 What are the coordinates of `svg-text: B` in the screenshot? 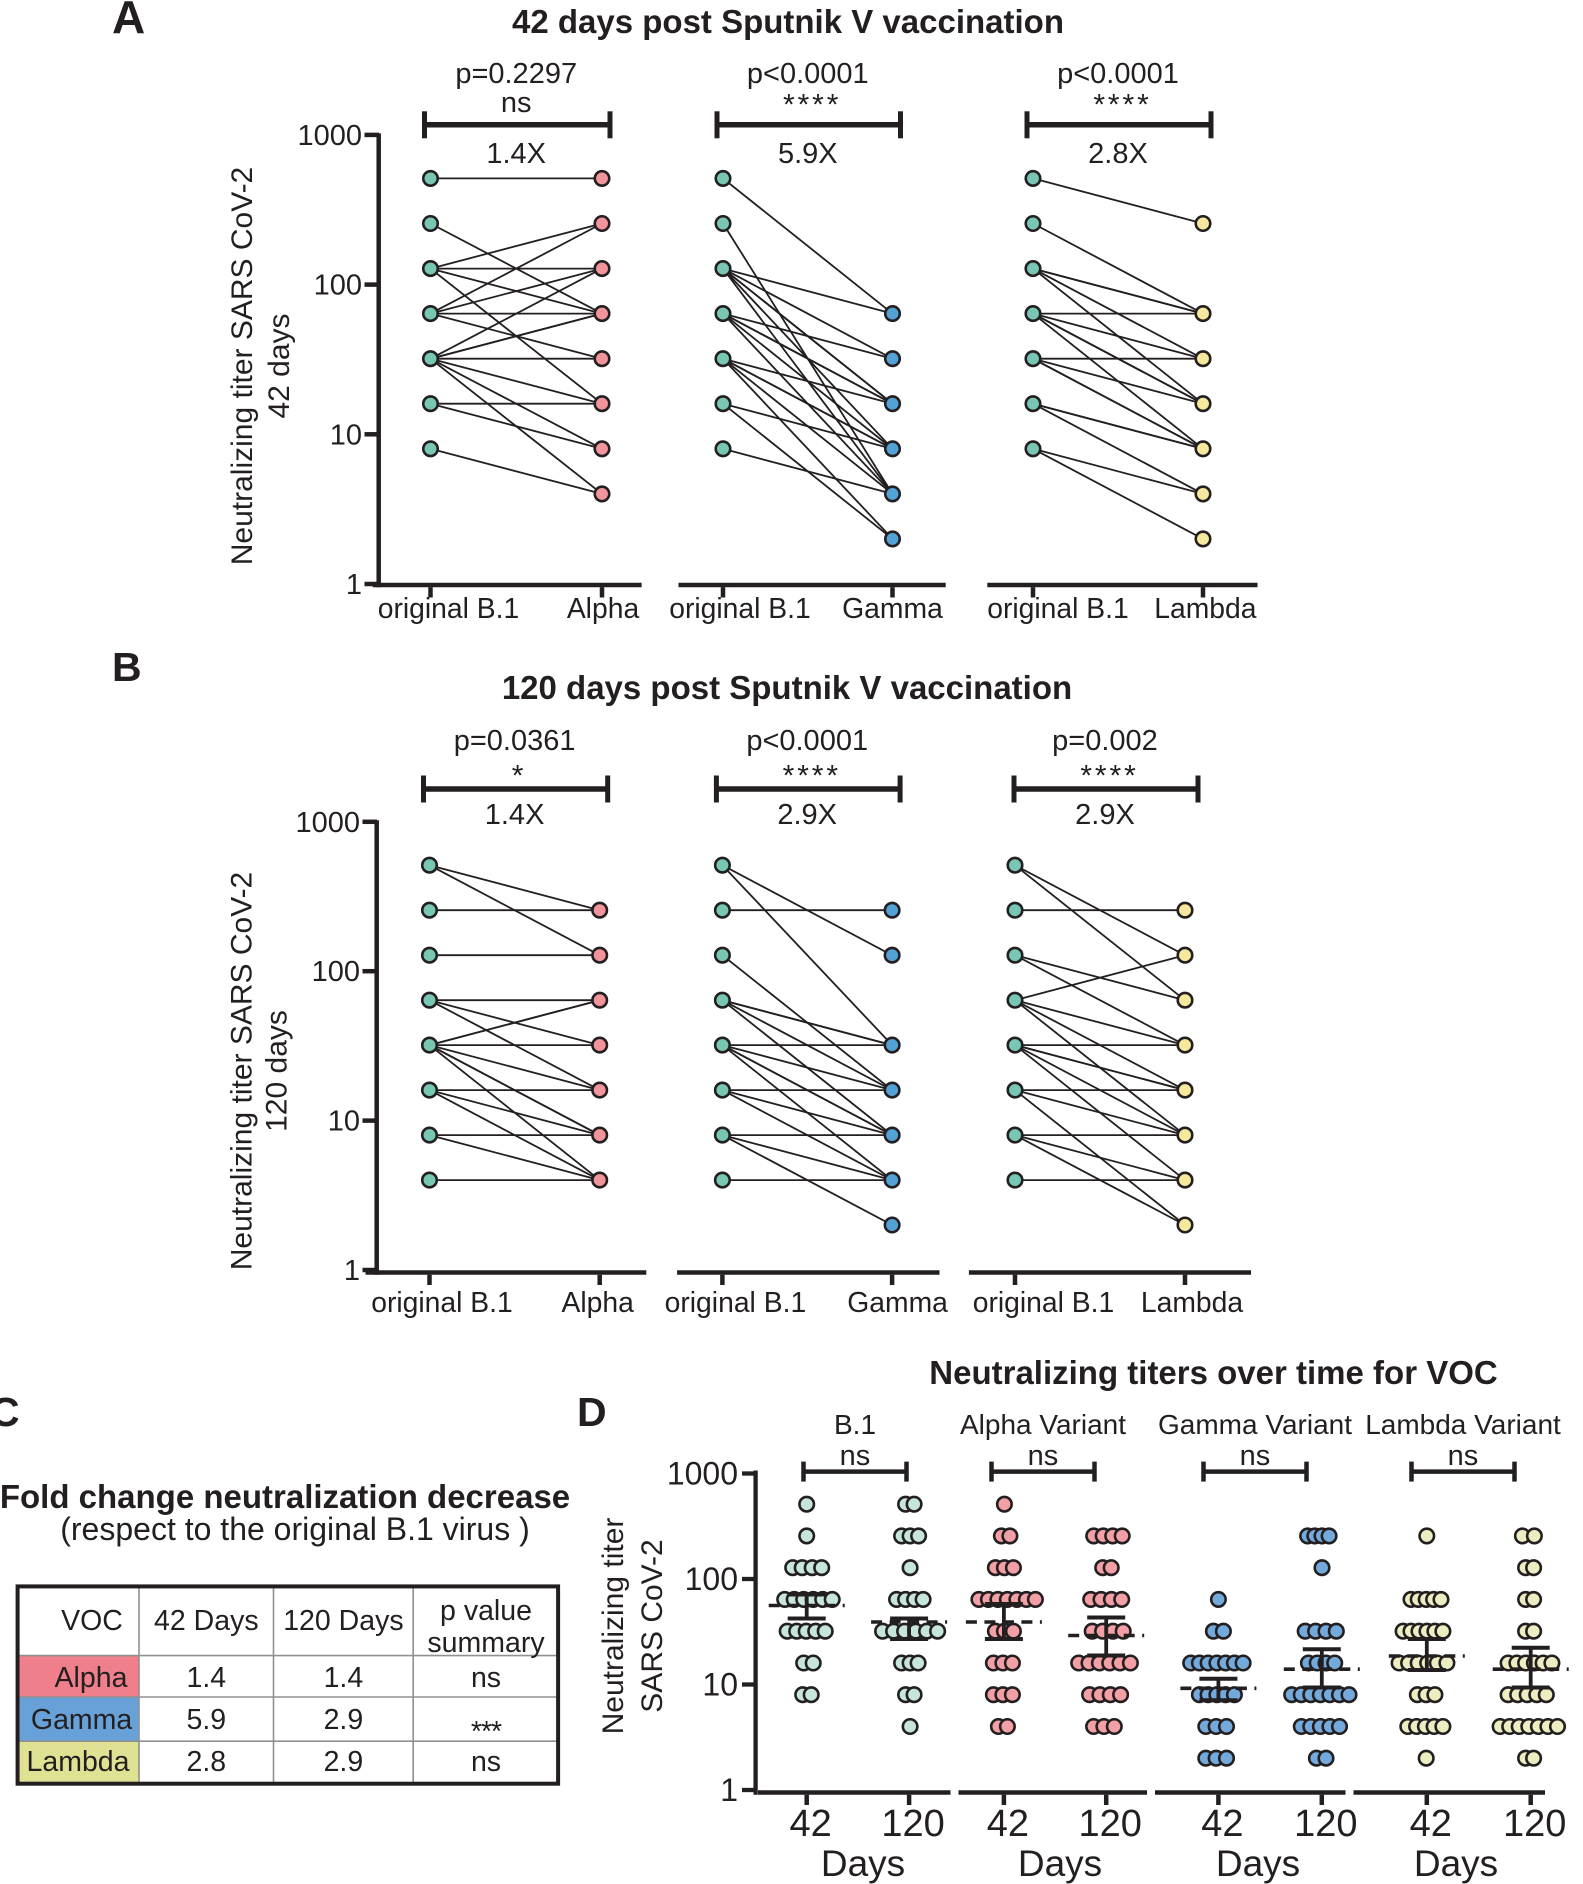 It's located at (127, 667).